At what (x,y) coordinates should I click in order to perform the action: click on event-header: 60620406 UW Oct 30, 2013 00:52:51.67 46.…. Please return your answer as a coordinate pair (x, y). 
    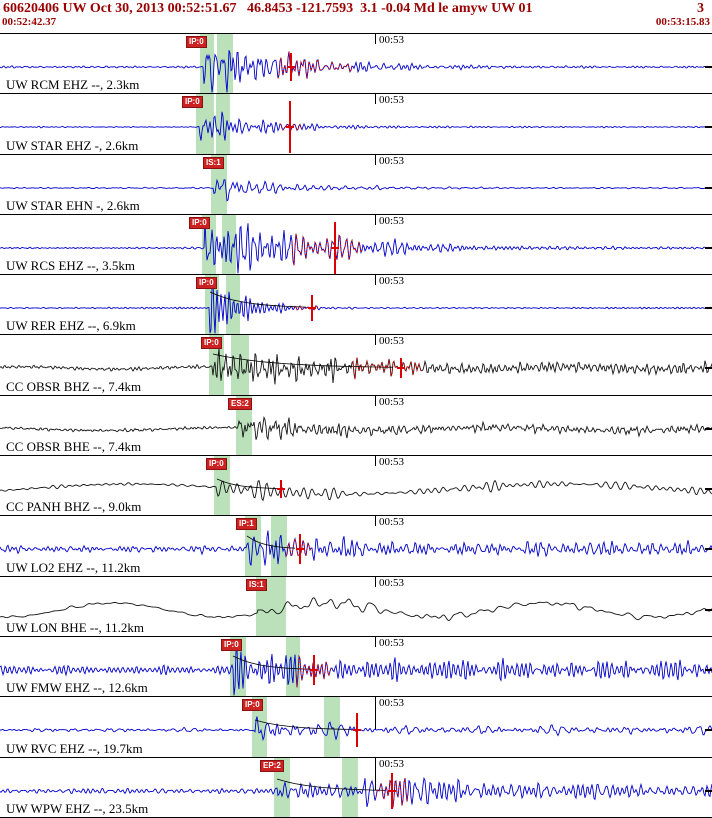
    Looking at the image, I should click on (356, 17).